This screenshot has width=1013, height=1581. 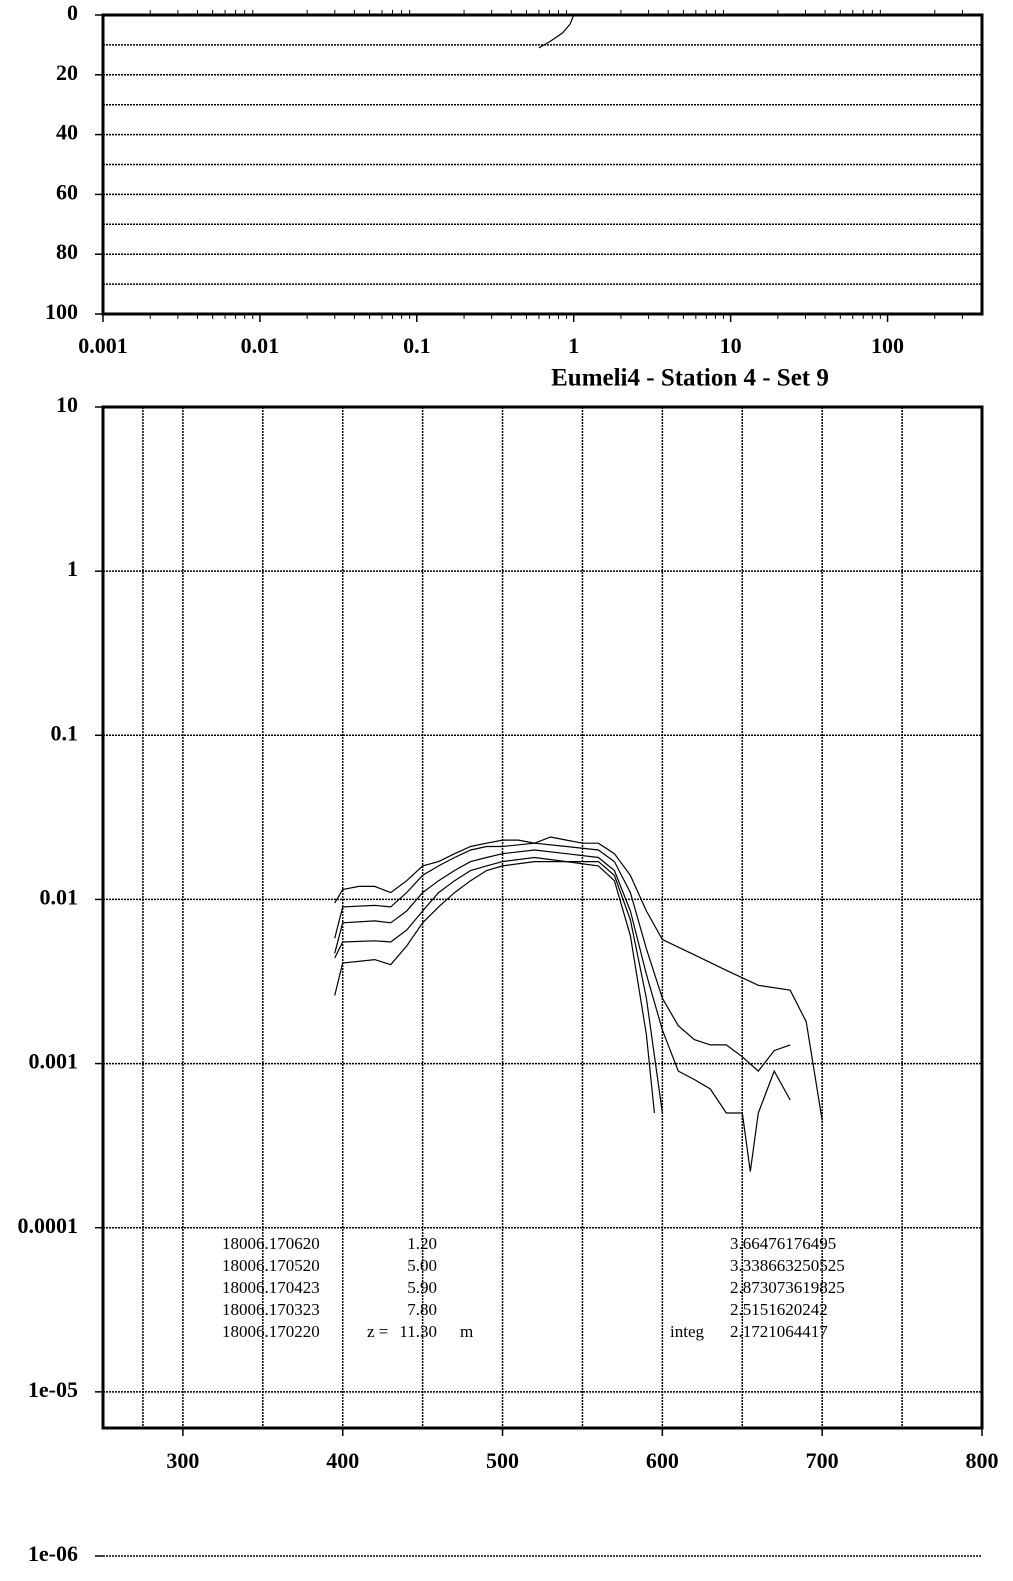 I want to click on profile-id: 18006.170520, so click(x=271, y=1265).